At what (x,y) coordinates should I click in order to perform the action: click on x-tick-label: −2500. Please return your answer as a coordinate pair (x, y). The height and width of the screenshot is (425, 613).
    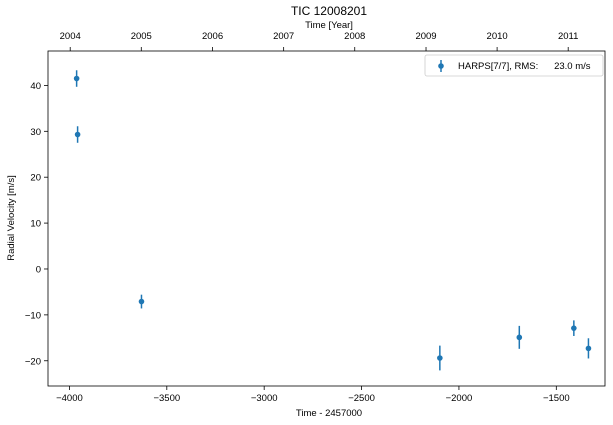
    Looking at the image, I should click on (361, 398).